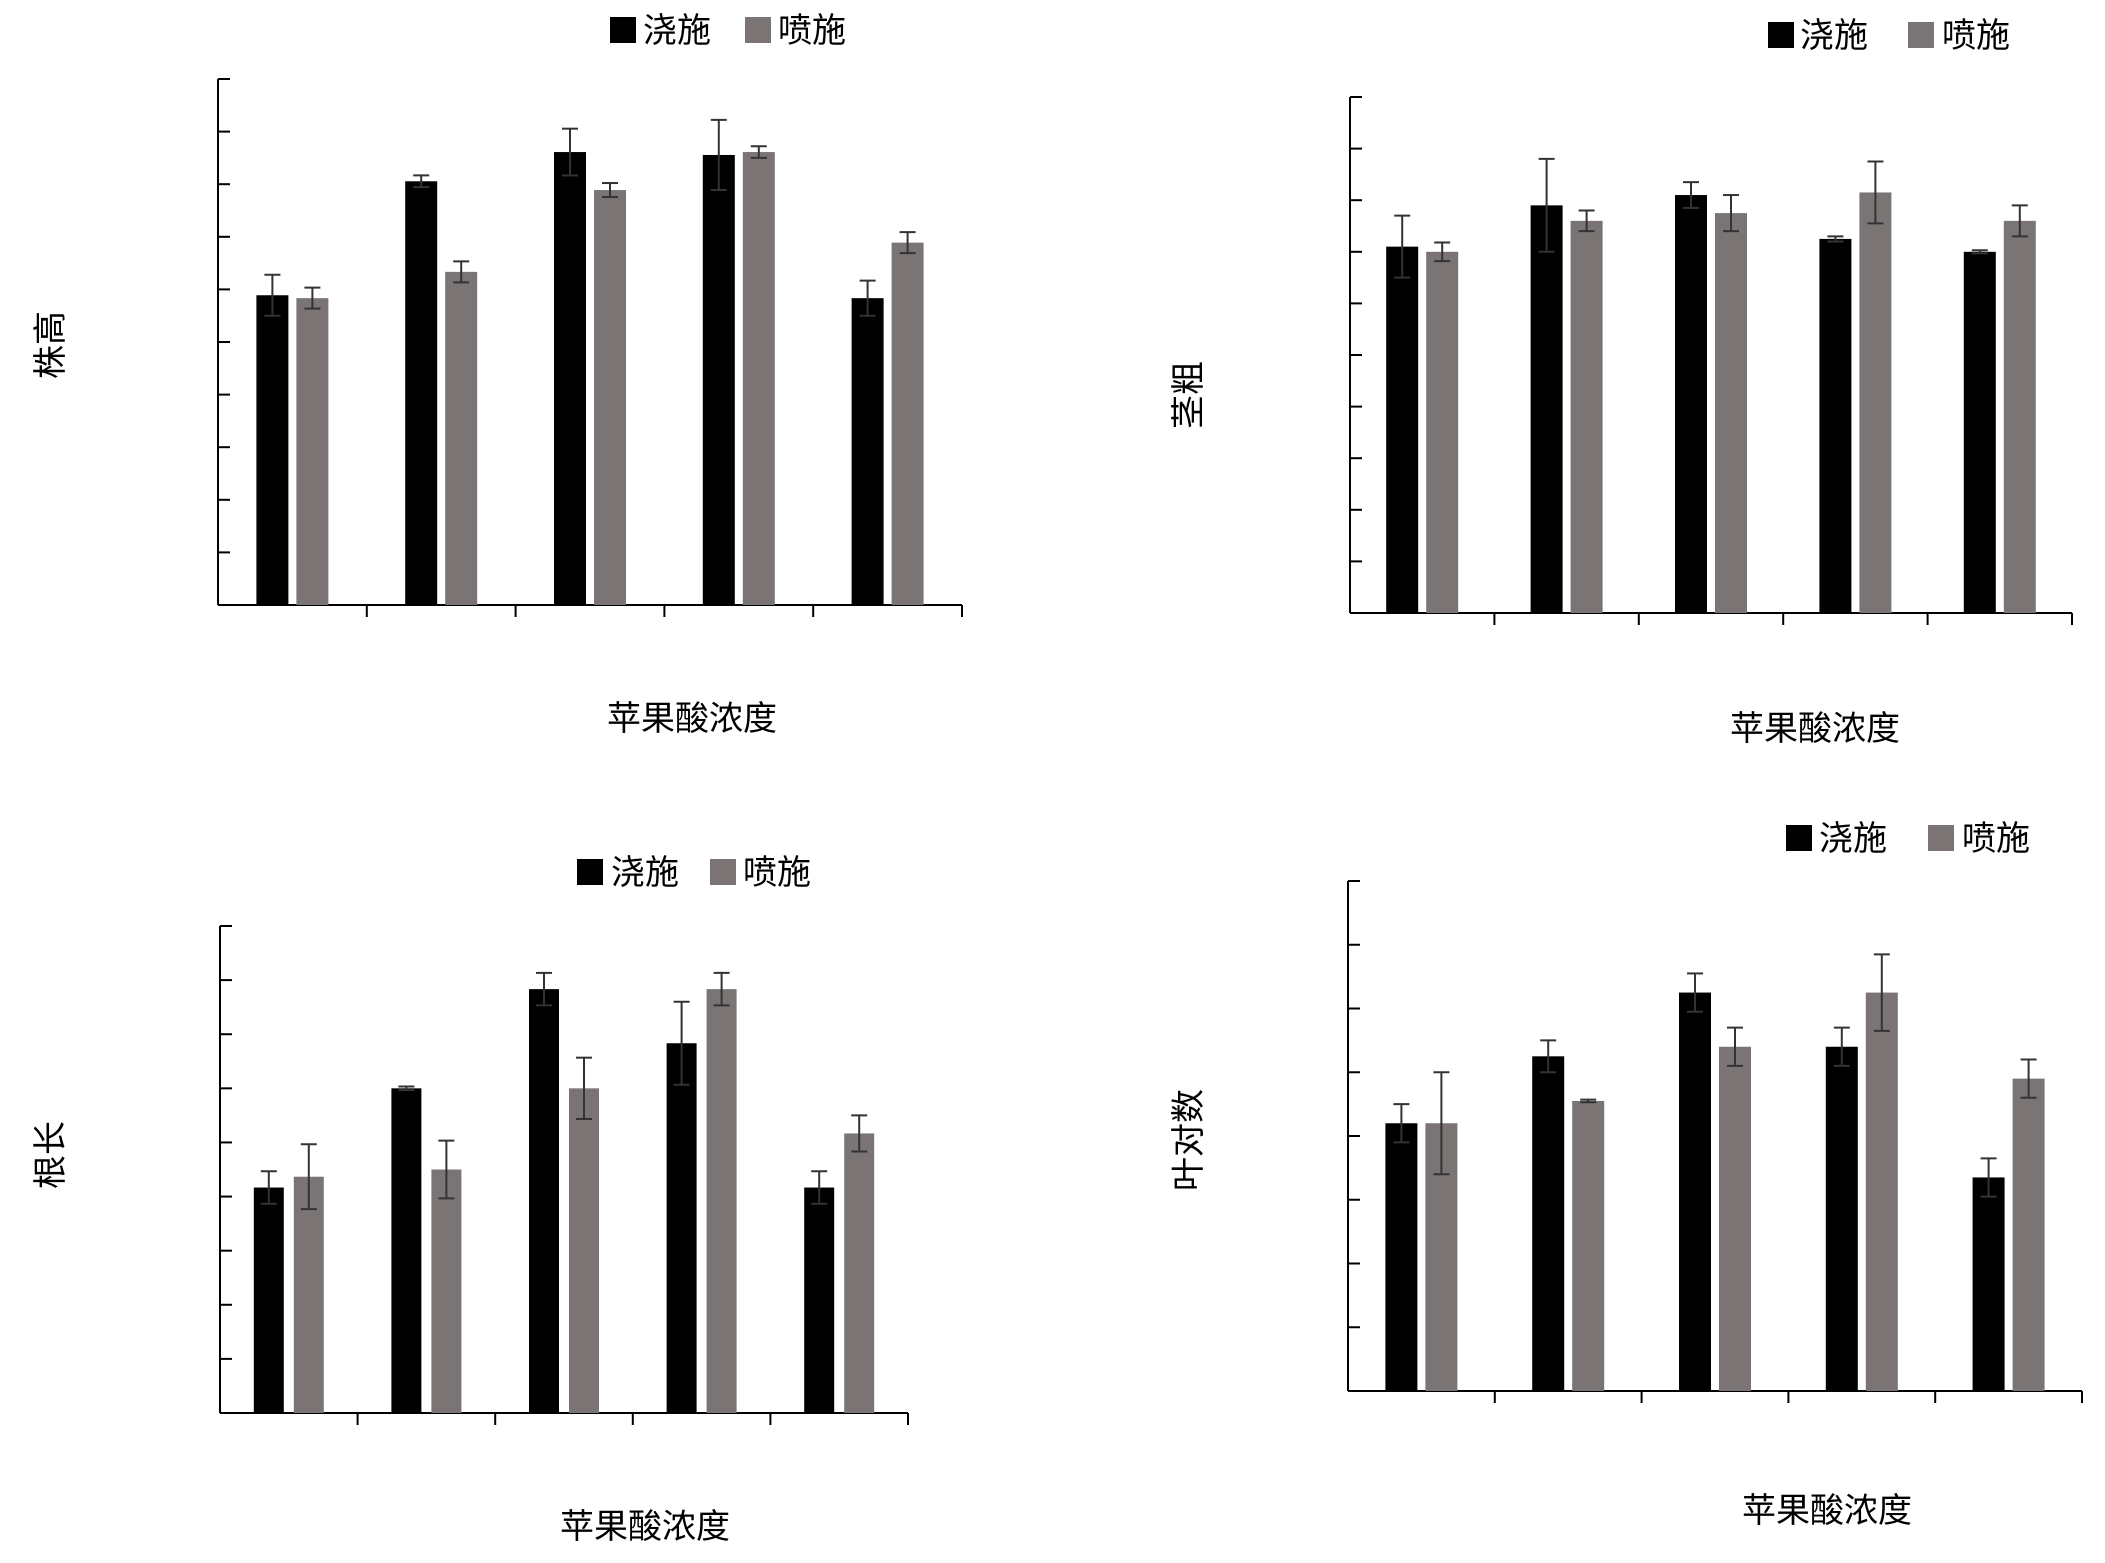 The width and height of the screenshot is (2105, 1563). What do you see at coordinates (1189, 1140) in the screenshot?
I see `y-axis-title: 叶对数` at bounding box center [1189, 1140].